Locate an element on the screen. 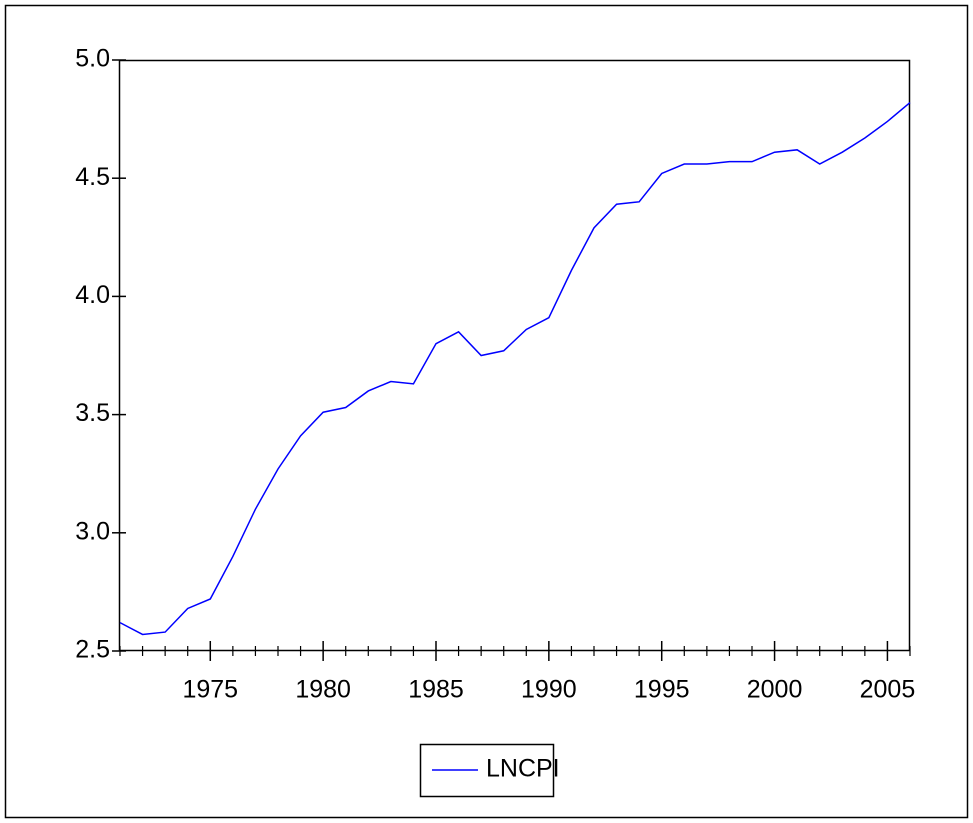 Image resolution: width=973 pixels, height=823 pixels. y-tick-label: 2.5 is located at coordinates (92, 650).